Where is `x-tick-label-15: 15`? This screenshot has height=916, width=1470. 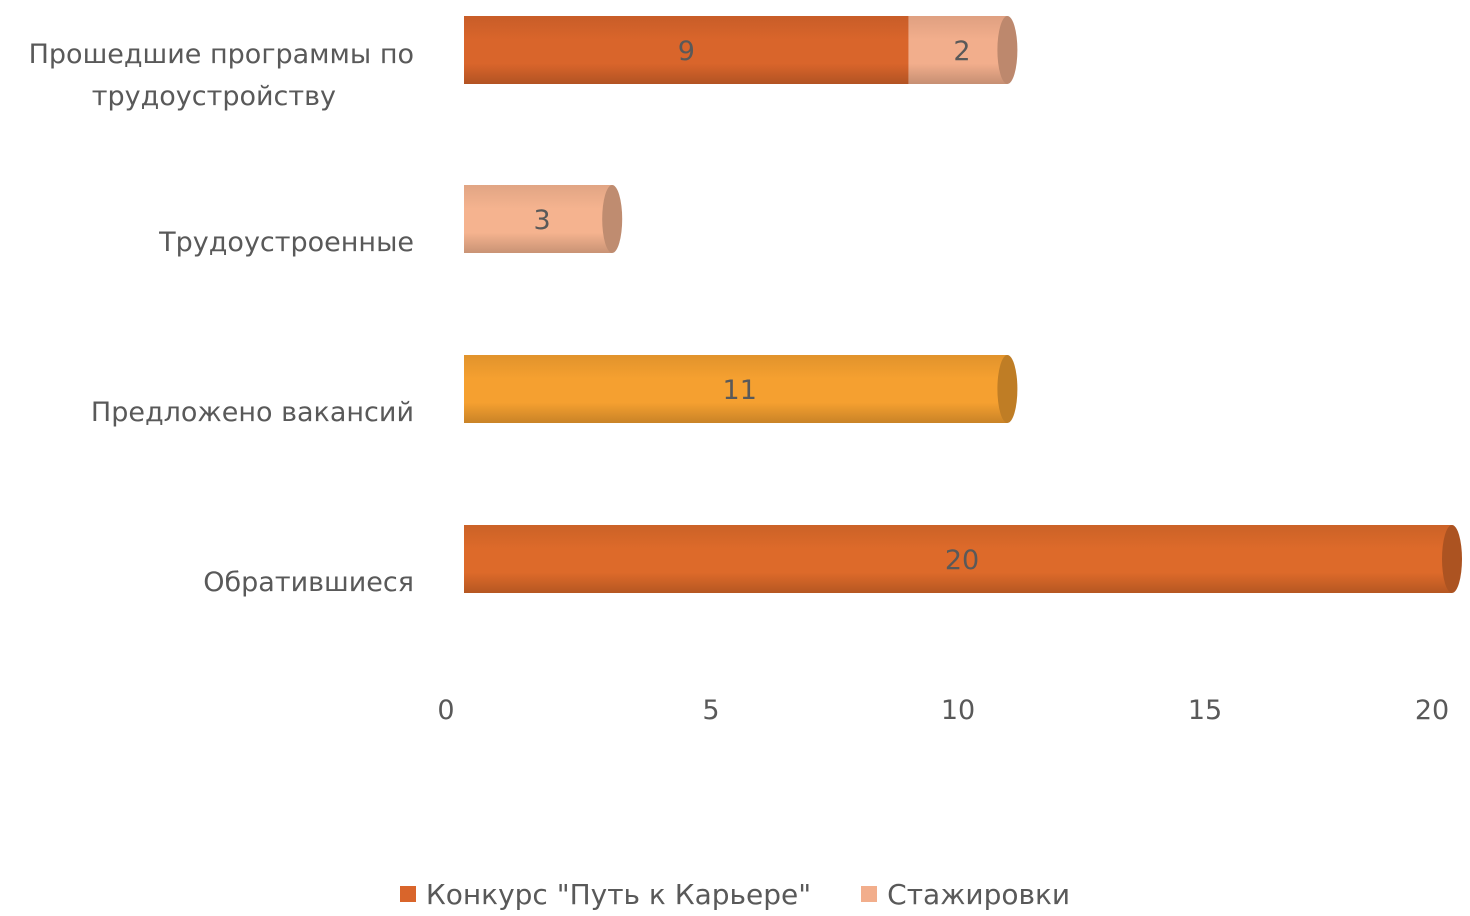
x-tick-label-15: 15 is located at coordinates (1205, 710).